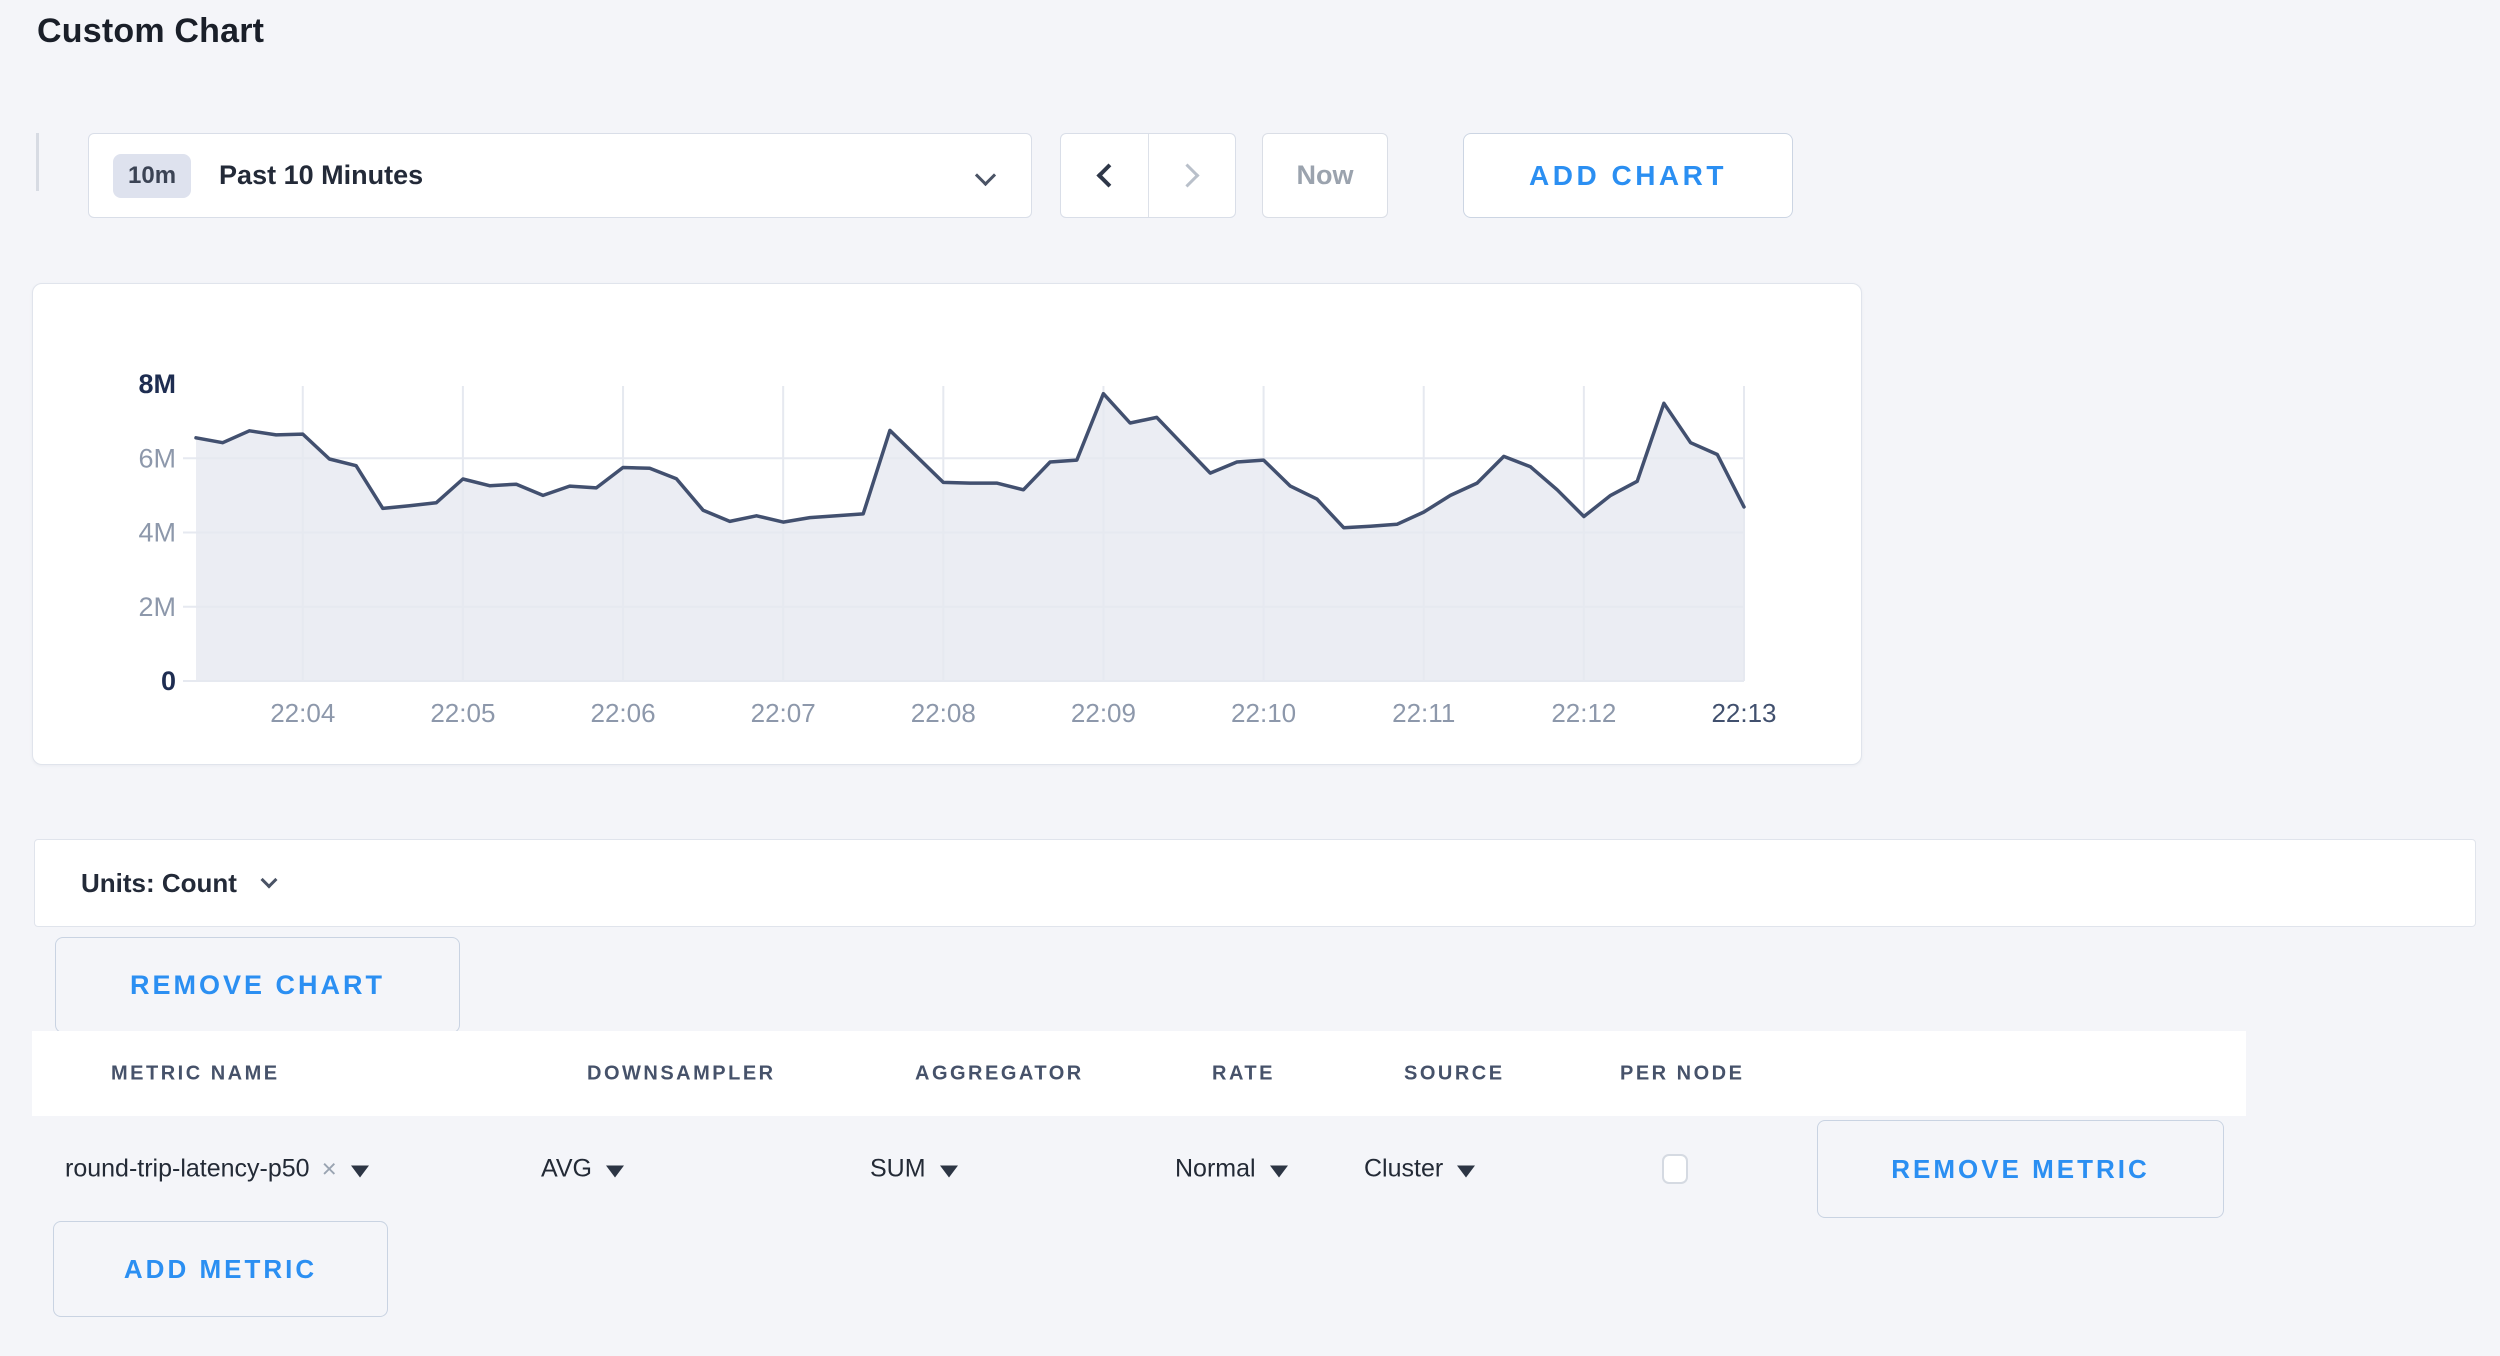 The height and width of the screenshot is (1356, 2500). What do you see at coordinates (1454, 1073) in the screenshot?
I see `column-header-source: SOURCE` at bounding box center [1454, 1073].